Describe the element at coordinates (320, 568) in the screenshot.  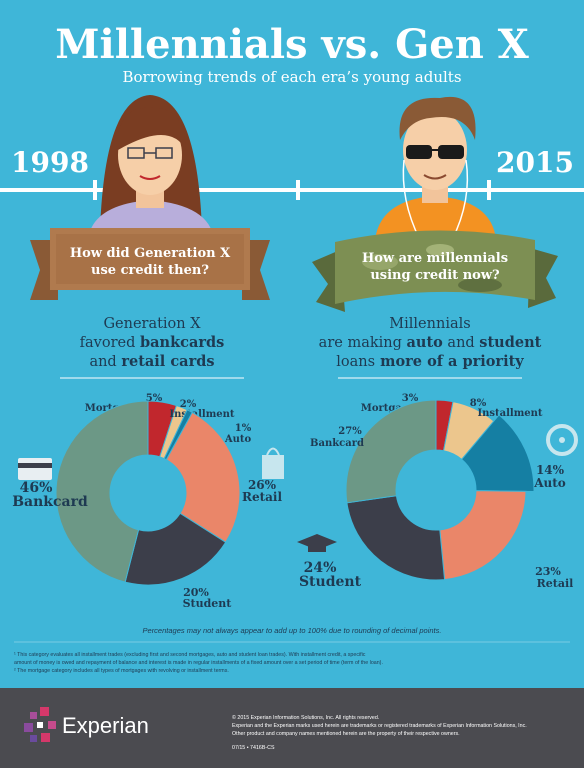
I see `value-label: 24%` at that location.